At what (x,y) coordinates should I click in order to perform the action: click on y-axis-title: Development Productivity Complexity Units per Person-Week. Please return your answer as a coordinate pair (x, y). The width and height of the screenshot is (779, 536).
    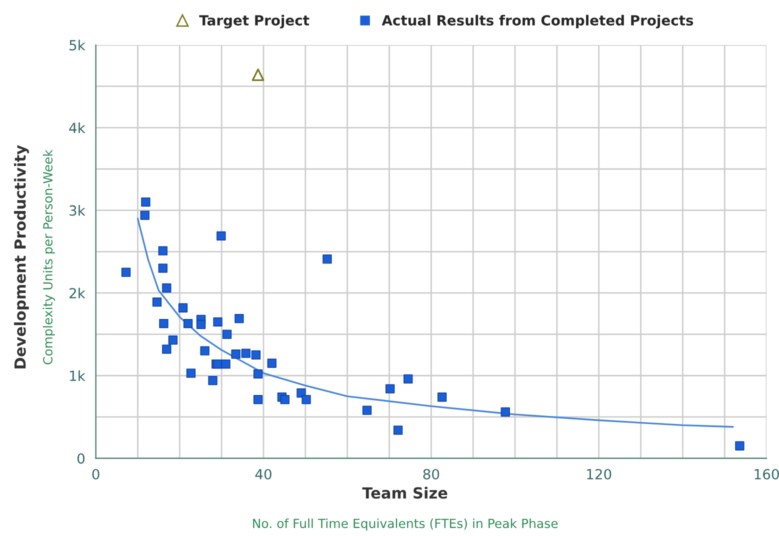
    Looking at the image, I should click on (34, 256).